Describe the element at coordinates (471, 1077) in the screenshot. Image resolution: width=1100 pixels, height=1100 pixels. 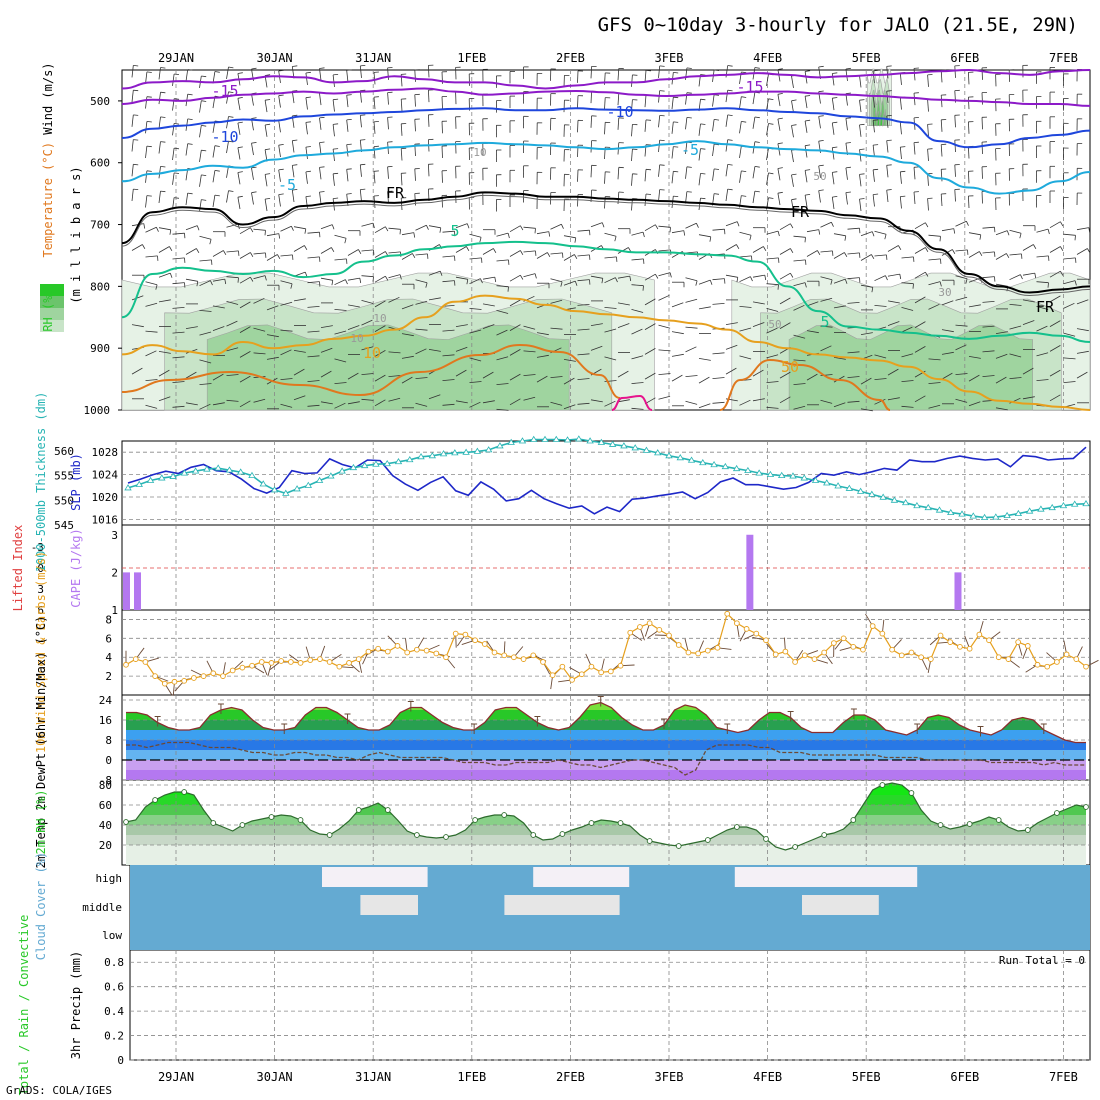
I see `bottom-date-label: 1FEB` at that location.